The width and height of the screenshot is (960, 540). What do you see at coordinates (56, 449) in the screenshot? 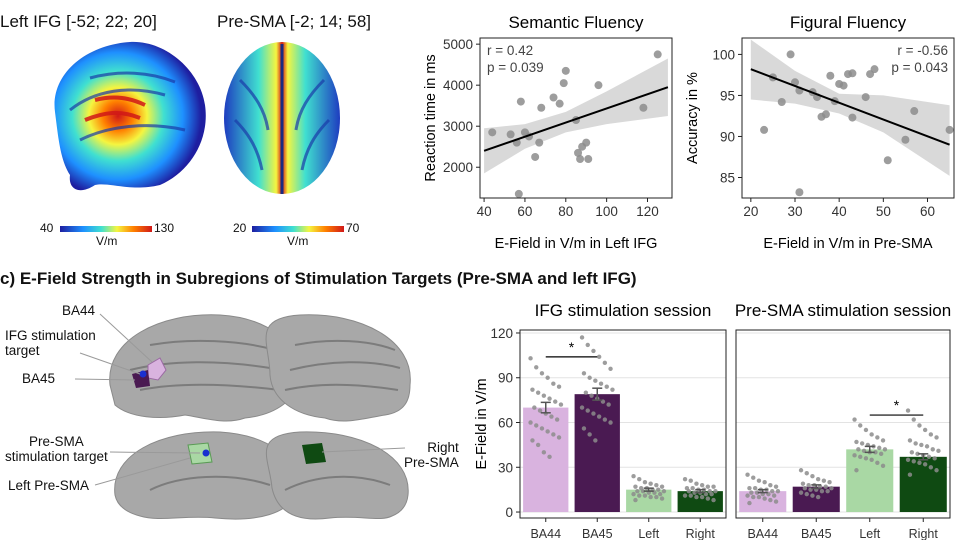
I see `sma-target-label: Pre-SMA stimulation target` at bounding box center [56, 449].